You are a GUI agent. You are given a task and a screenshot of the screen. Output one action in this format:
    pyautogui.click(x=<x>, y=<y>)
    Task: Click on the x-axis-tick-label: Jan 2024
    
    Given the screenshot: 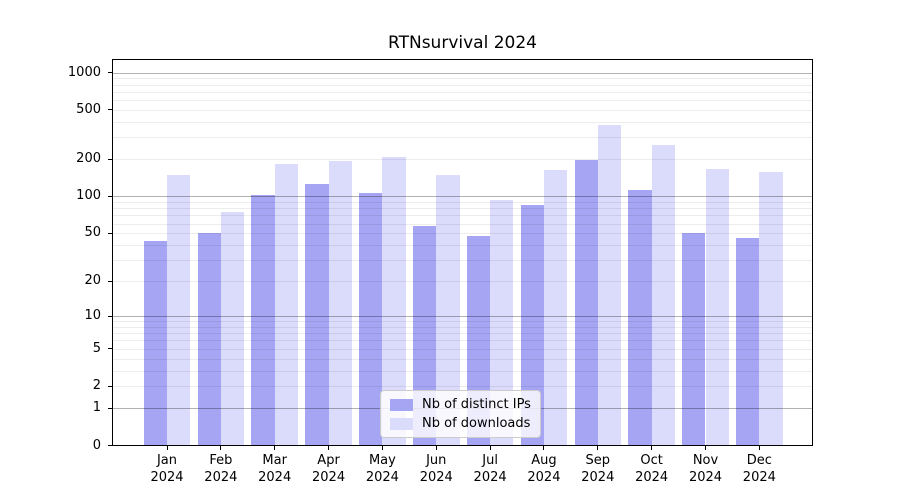 What is the action you would take?
    pyautogui.click(x=167, y=469)
    